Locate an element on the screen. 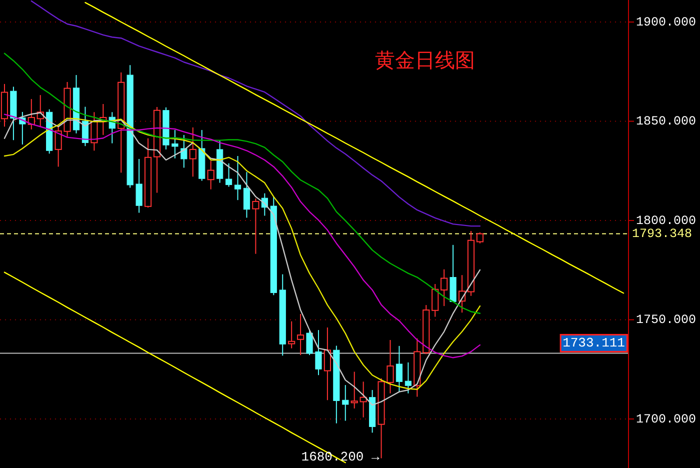 This screenshot has width=700, height=468. text: 黄金日线图 is located at coordinates (425, 60).